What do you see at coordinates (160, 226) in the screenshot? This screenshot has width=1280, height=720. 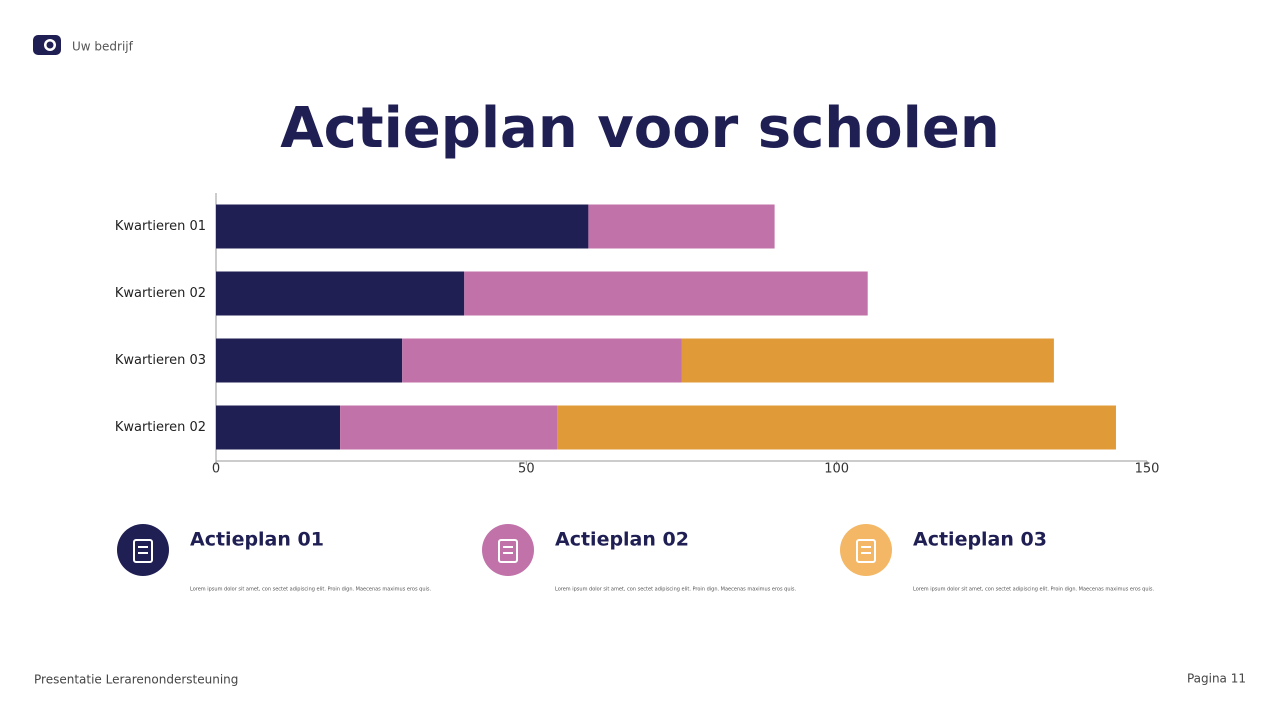 I see `y-tick-label: Kwartieren 01` at bounding box center [160, 226].